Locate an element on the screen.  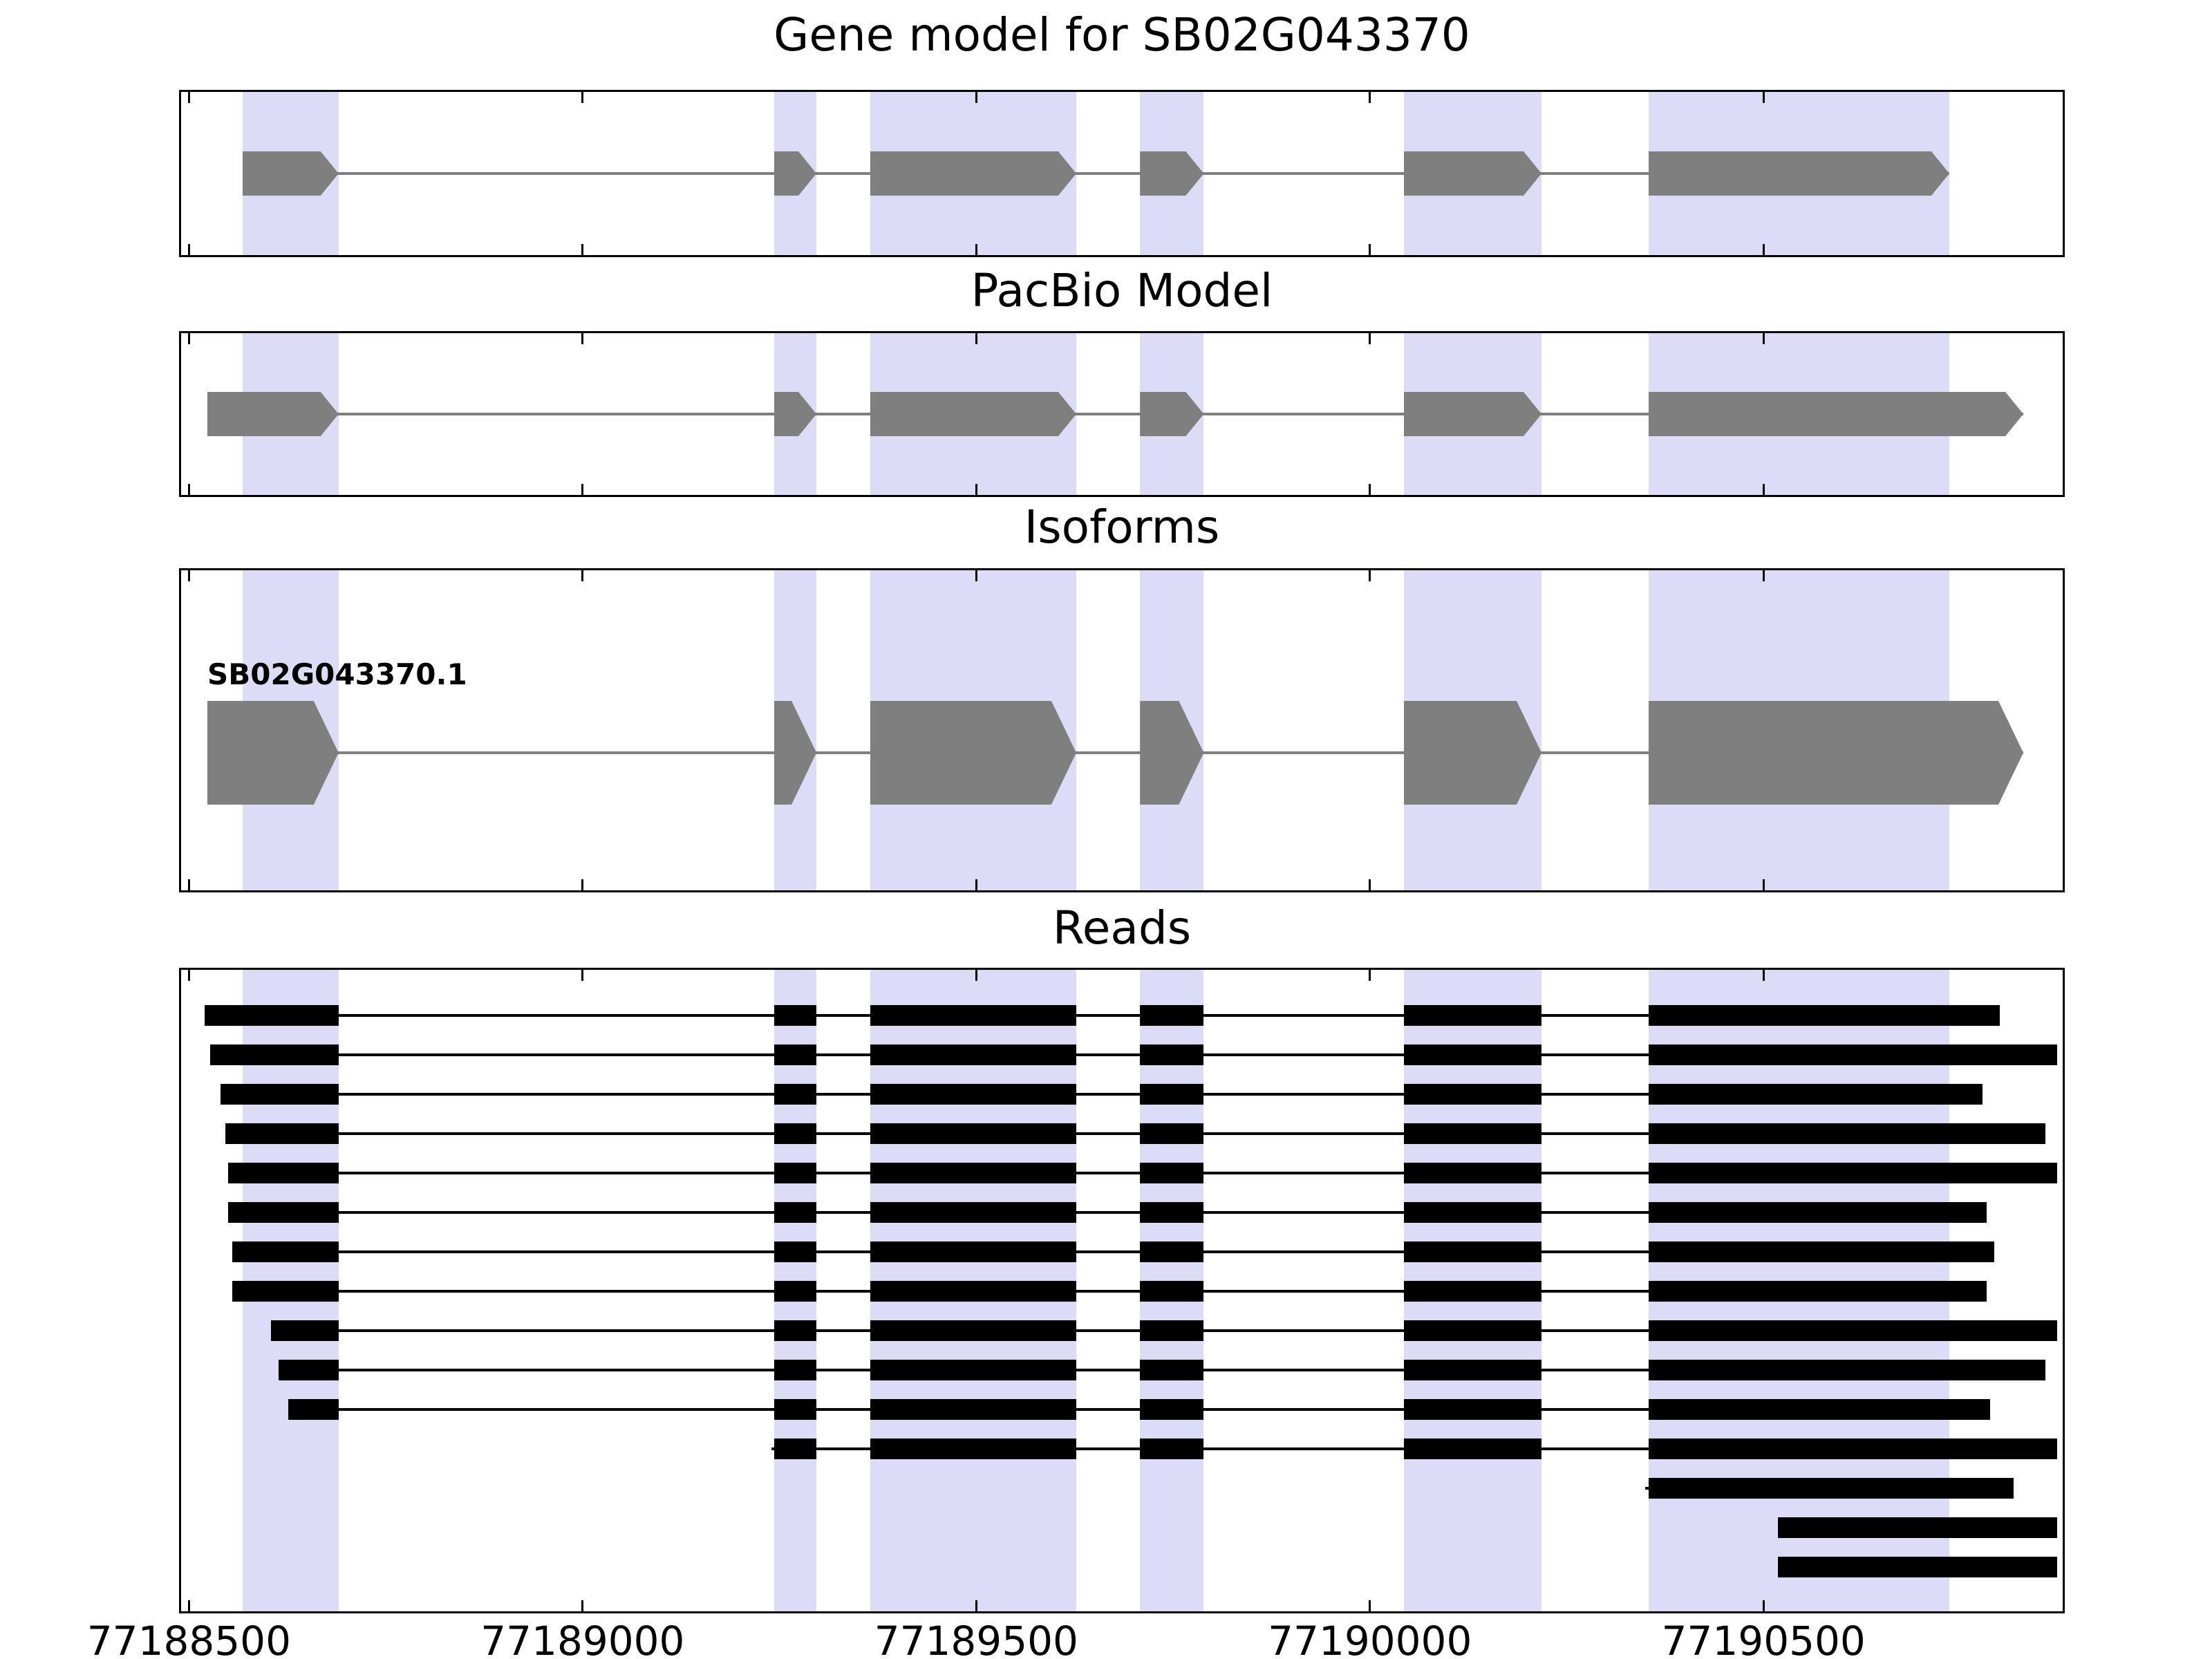
x-axis-tick-label: 77188500 is located at coordinates (188, 1638).